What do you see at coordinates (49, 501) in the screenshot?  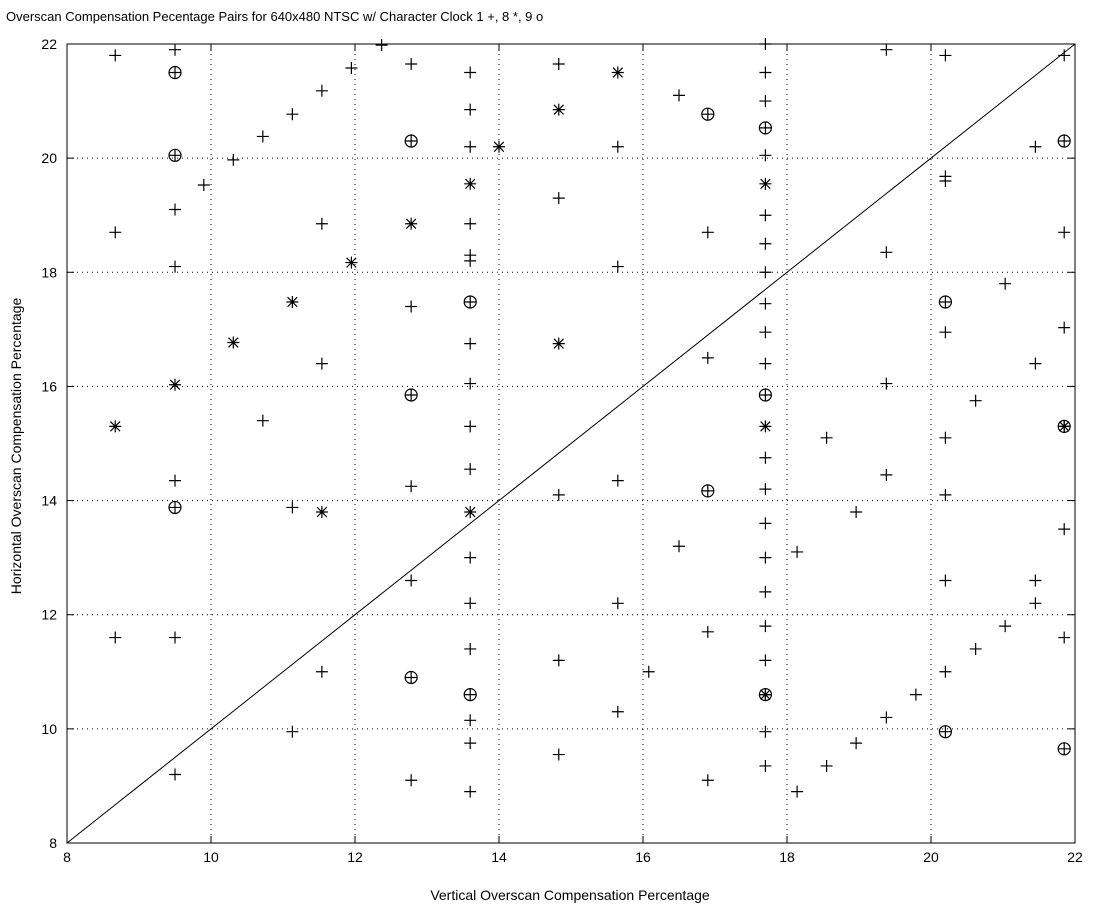 I see `y-tick-label: 14` at bounding box center [49, 501].